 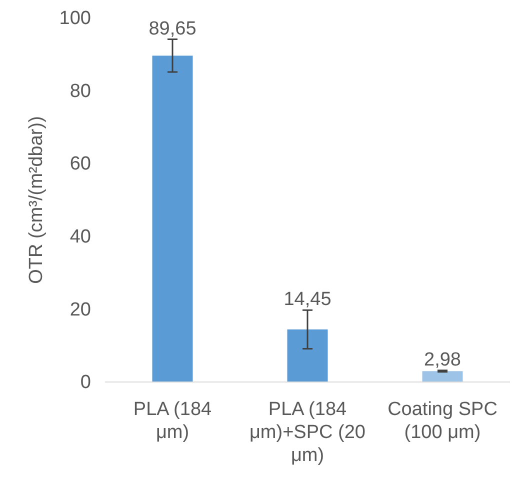 What do you see at coordinates (36, 200) in the screenshot?
I see `y-axis-title: OTR (cm³/(m²dbar))` at bounding box center [36, 200].